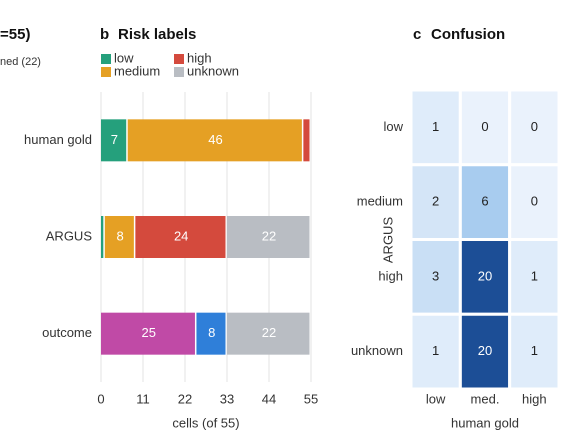 The image size is (561, 444). I want to click on cell-value: 3, so click(435, 275).